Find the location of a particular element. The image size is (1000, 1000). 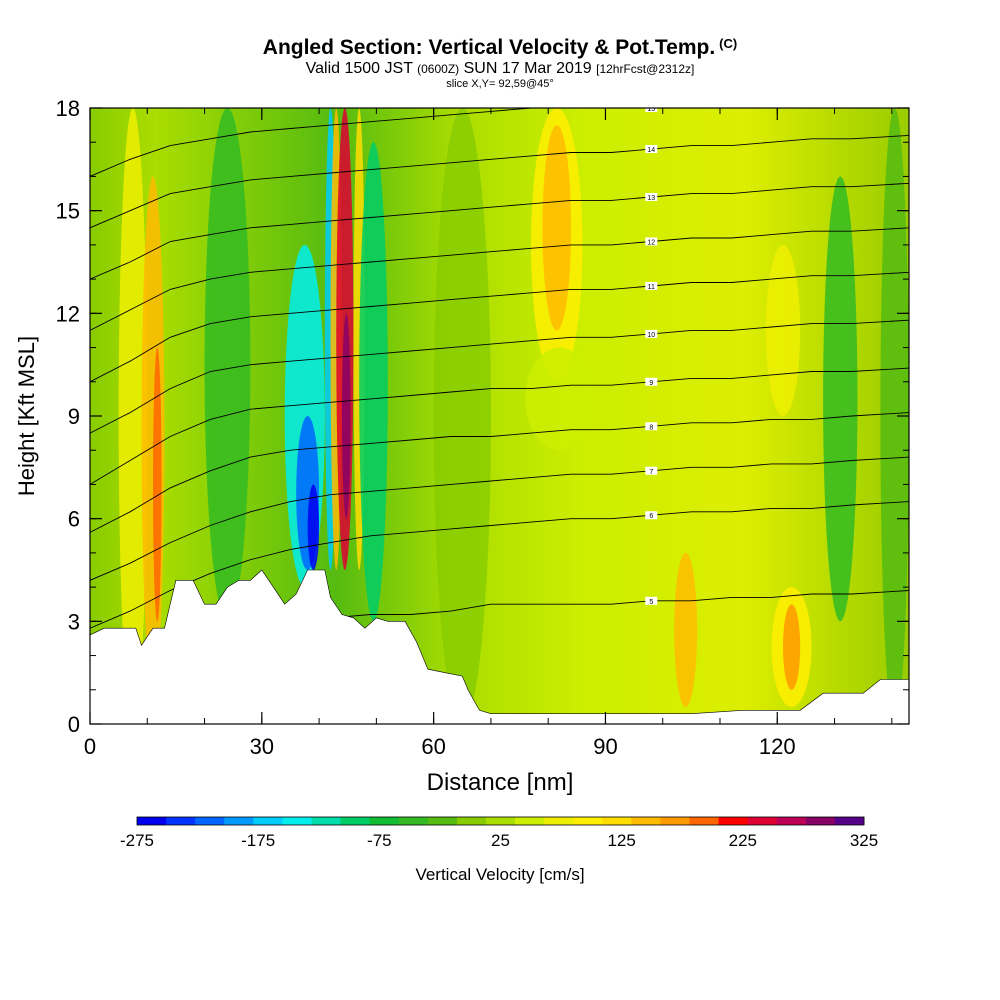

x-axis-label: Distance [nm] is located at coordinates (500, 782).